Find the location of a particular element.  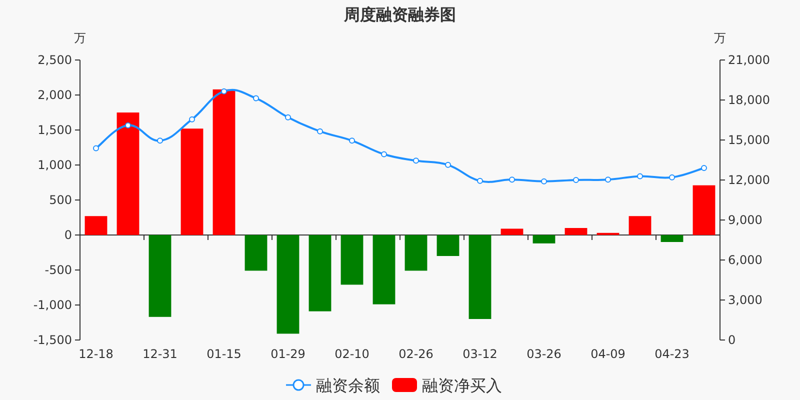

y2-tick-label: 12,000 is located at coordinates (749, 180).